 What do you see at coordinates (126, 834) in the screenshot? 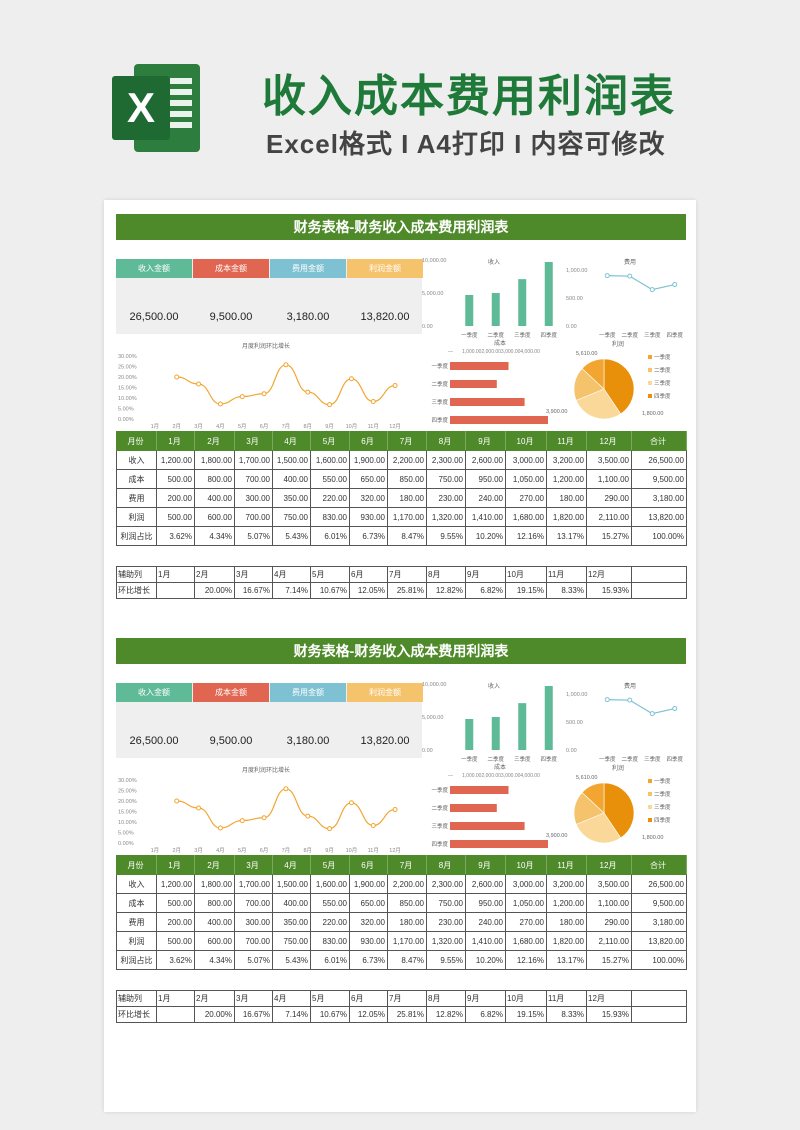
I see `y-tick-label: 5.00%` at bounding box center [126, 834].